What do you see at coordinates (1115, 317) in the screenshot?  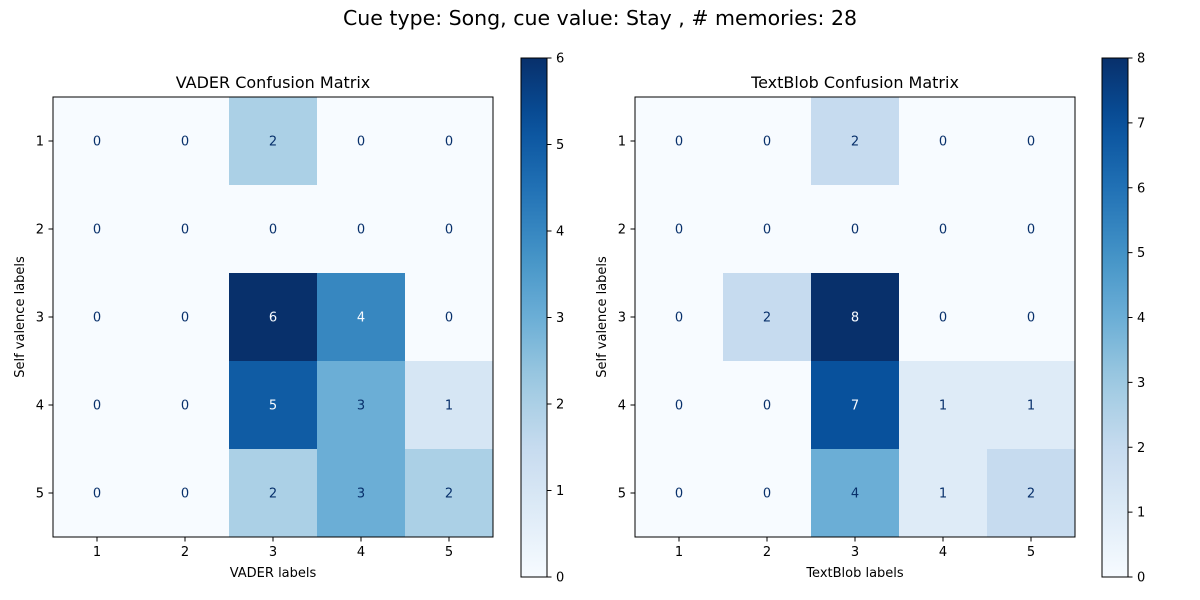 I see `colorbar` at bounding box center [1115, 317].